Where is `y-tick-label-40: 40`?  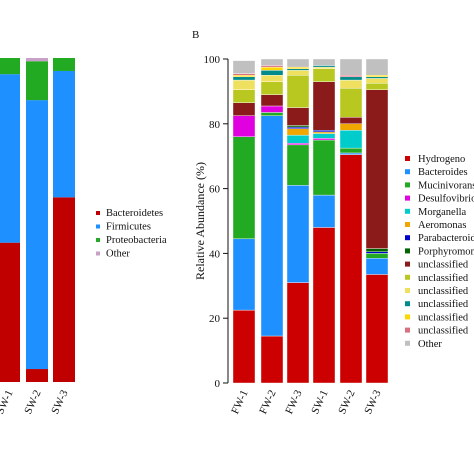
y-tick-label-40: 40 is located at coordinates (215, 254).